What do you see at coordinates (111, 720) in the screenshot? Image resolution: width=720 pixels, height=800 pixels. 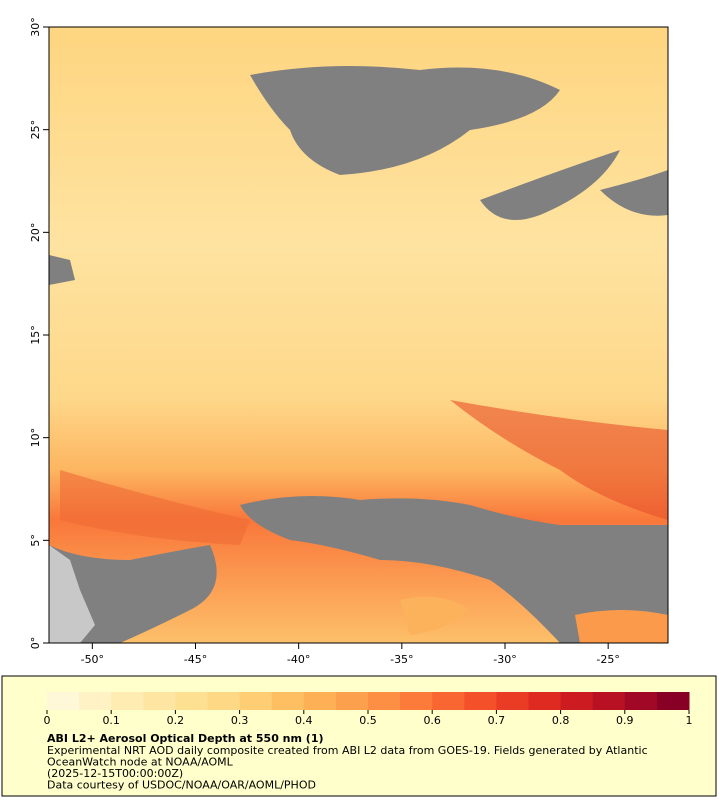 I see `colorbar-tick-label: 0.1` at bounding box center [111, 720].